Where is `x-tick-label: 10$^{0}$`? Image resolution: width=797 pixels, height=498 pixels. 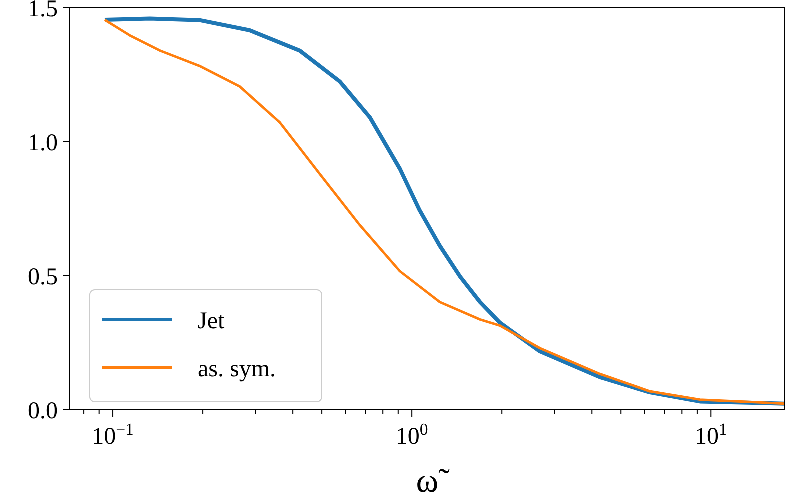
x-tick-label: 10$^{0}$ is located at coordinates (412, 435).